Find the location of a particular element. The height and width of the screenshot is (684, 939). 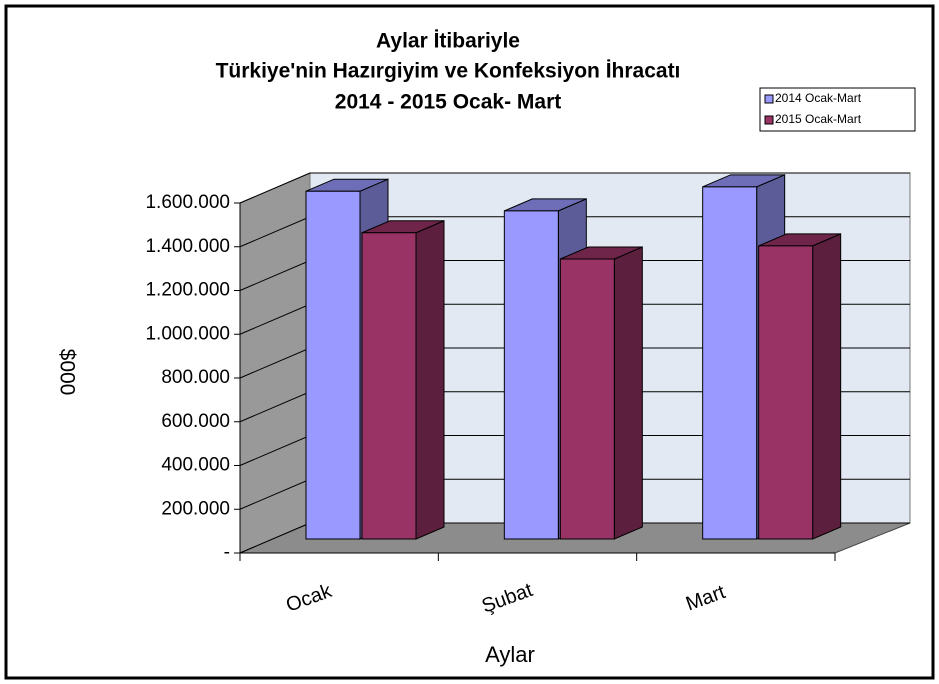

y-tick-label: 1.400.000 is located at coordinates (187, 246).